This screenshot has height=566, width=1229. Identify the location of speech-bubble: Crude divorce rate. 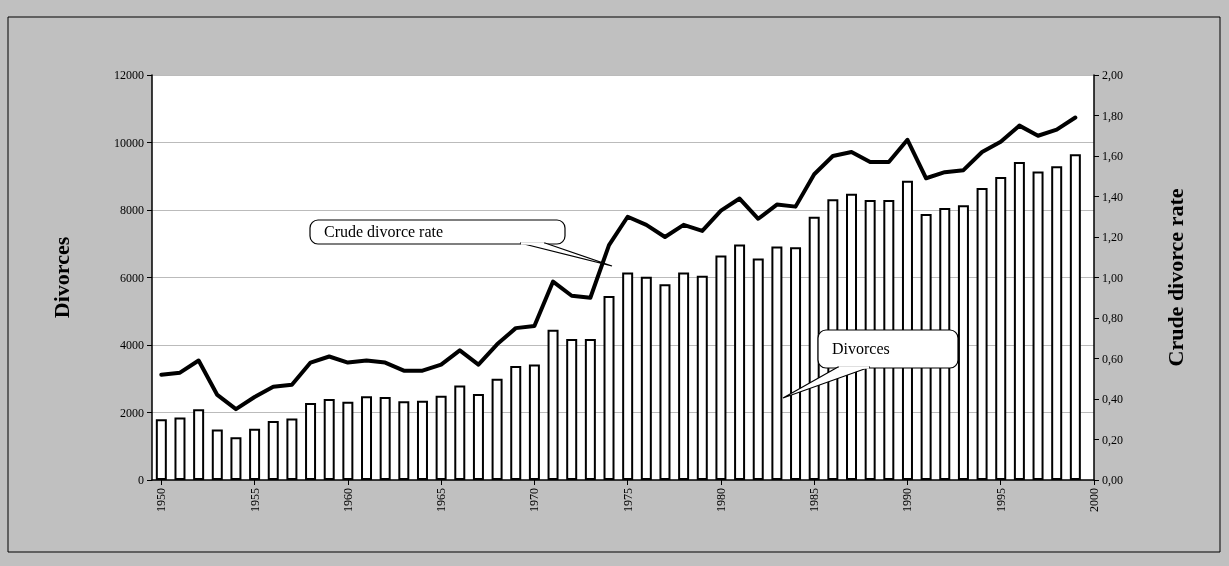
(461, 243).